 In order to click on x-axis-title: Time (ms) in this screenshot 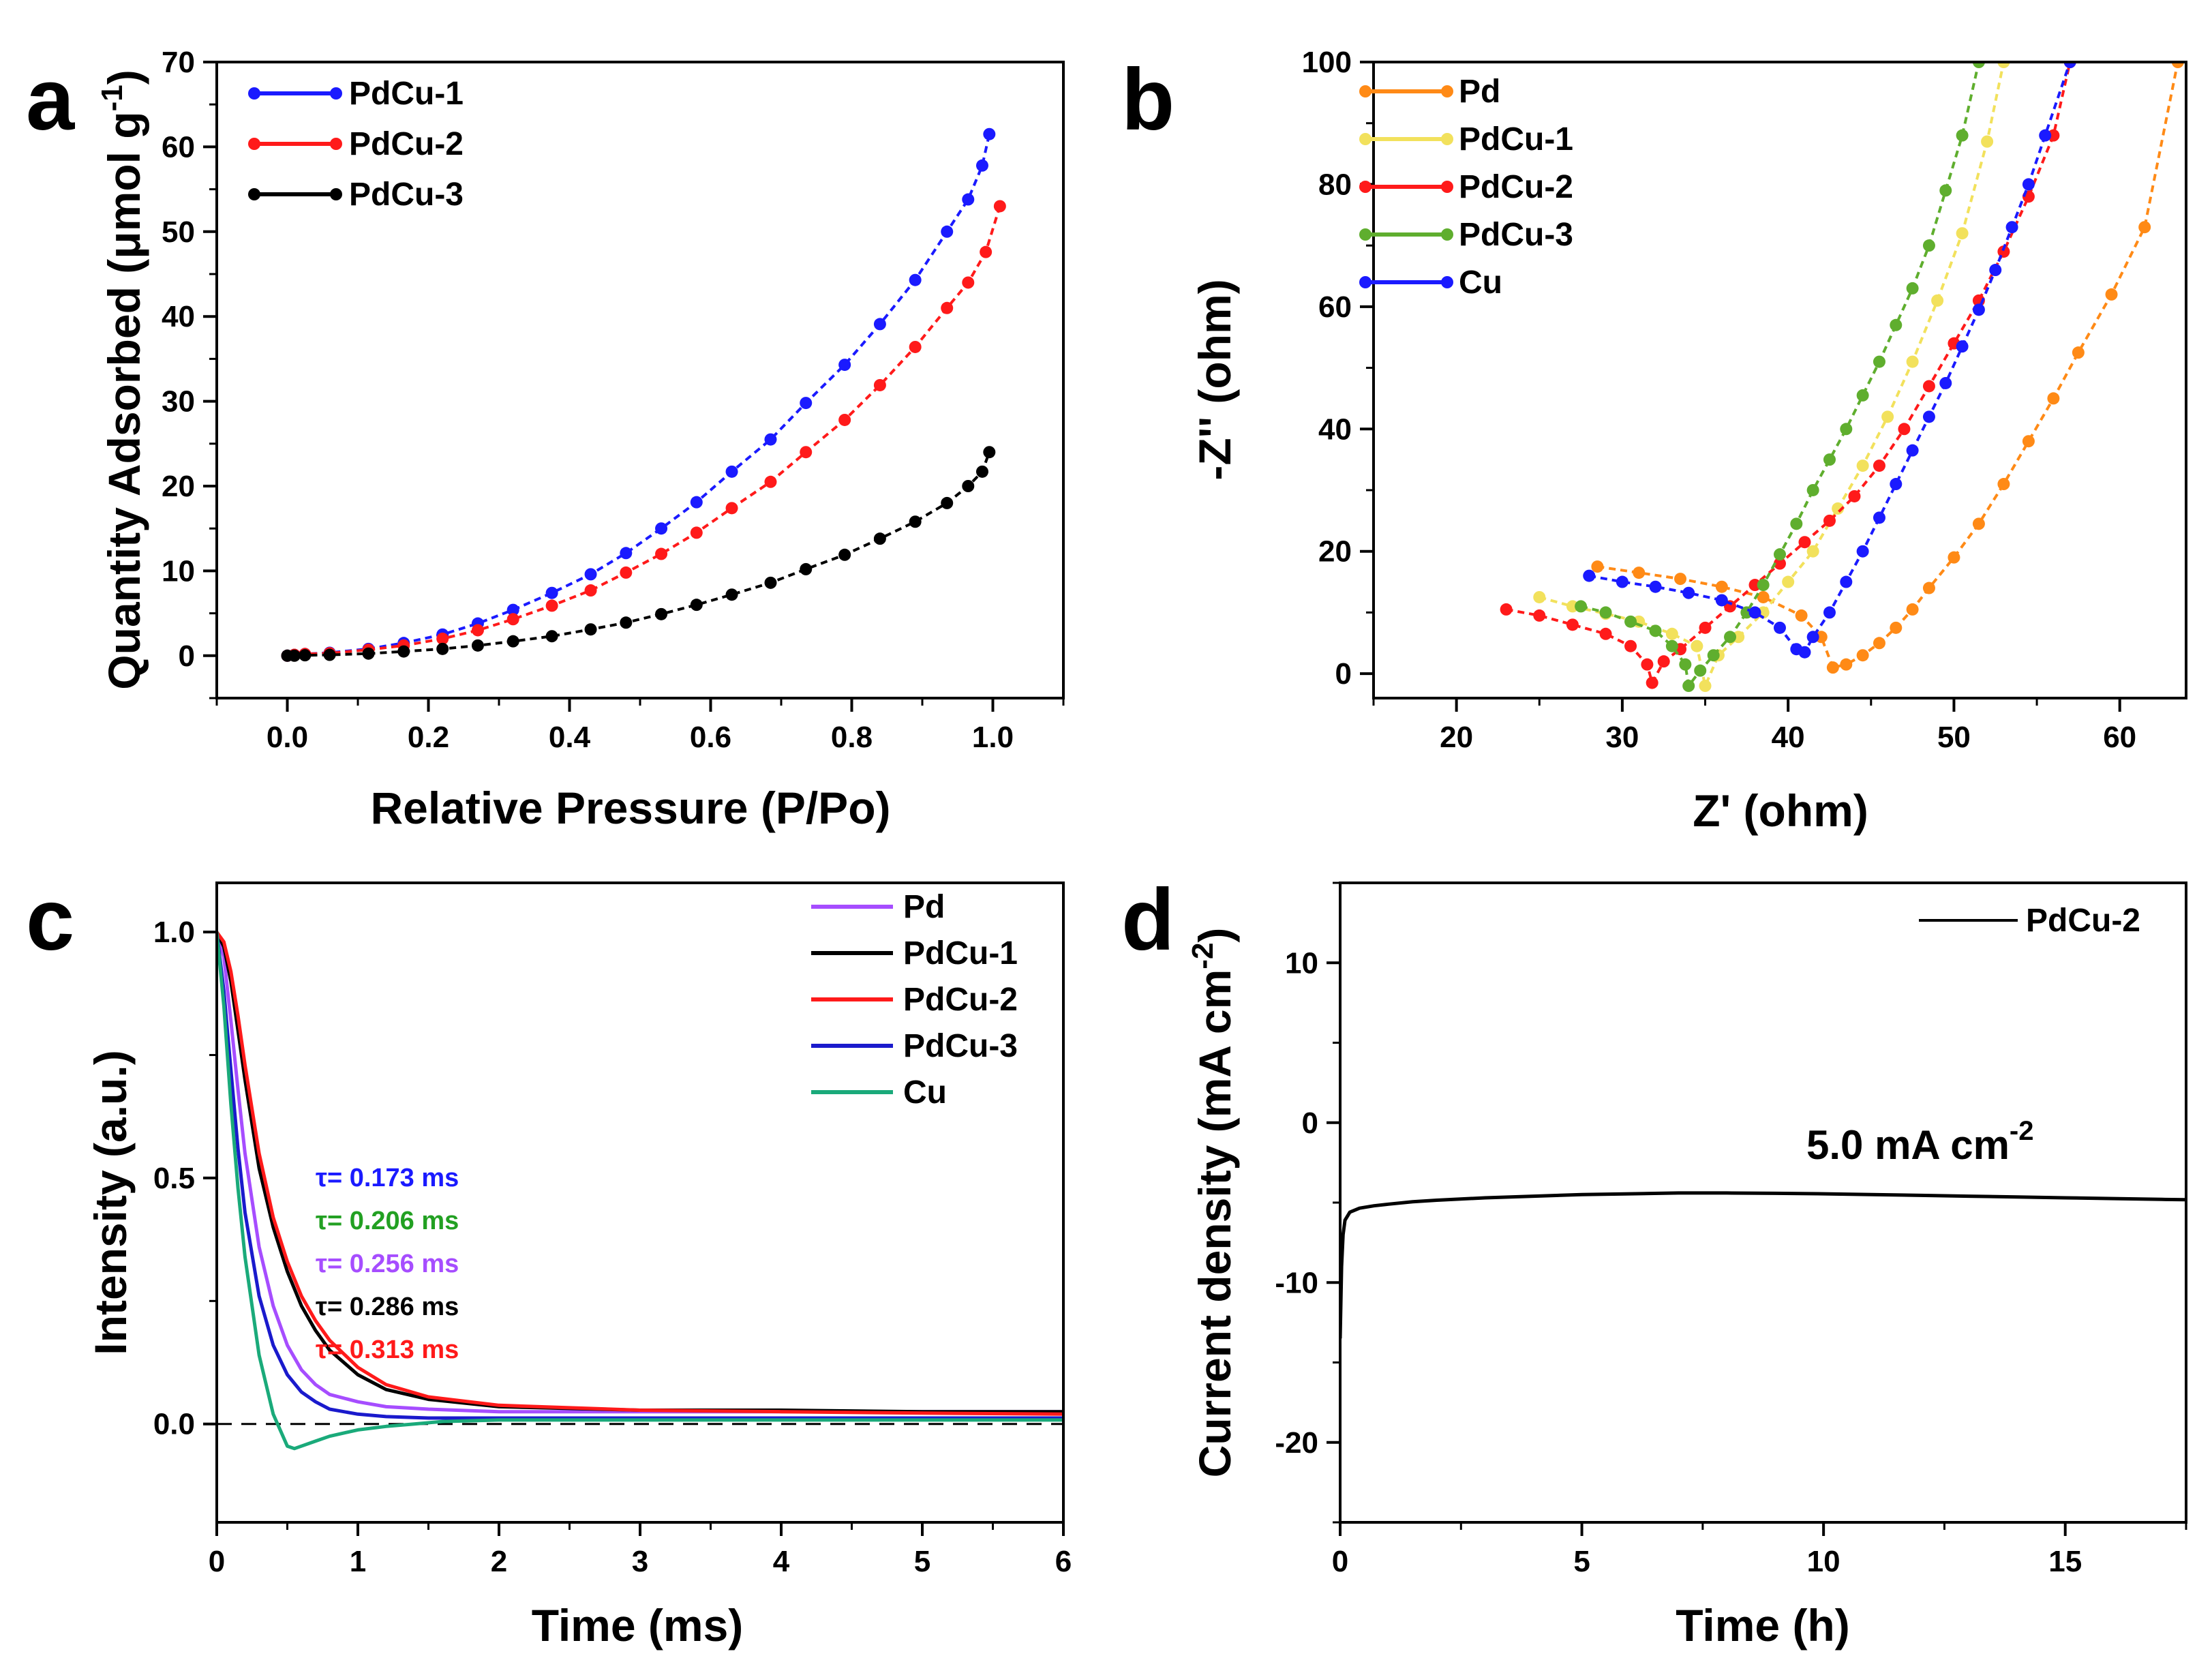, I will do `click(638, 1625)`.